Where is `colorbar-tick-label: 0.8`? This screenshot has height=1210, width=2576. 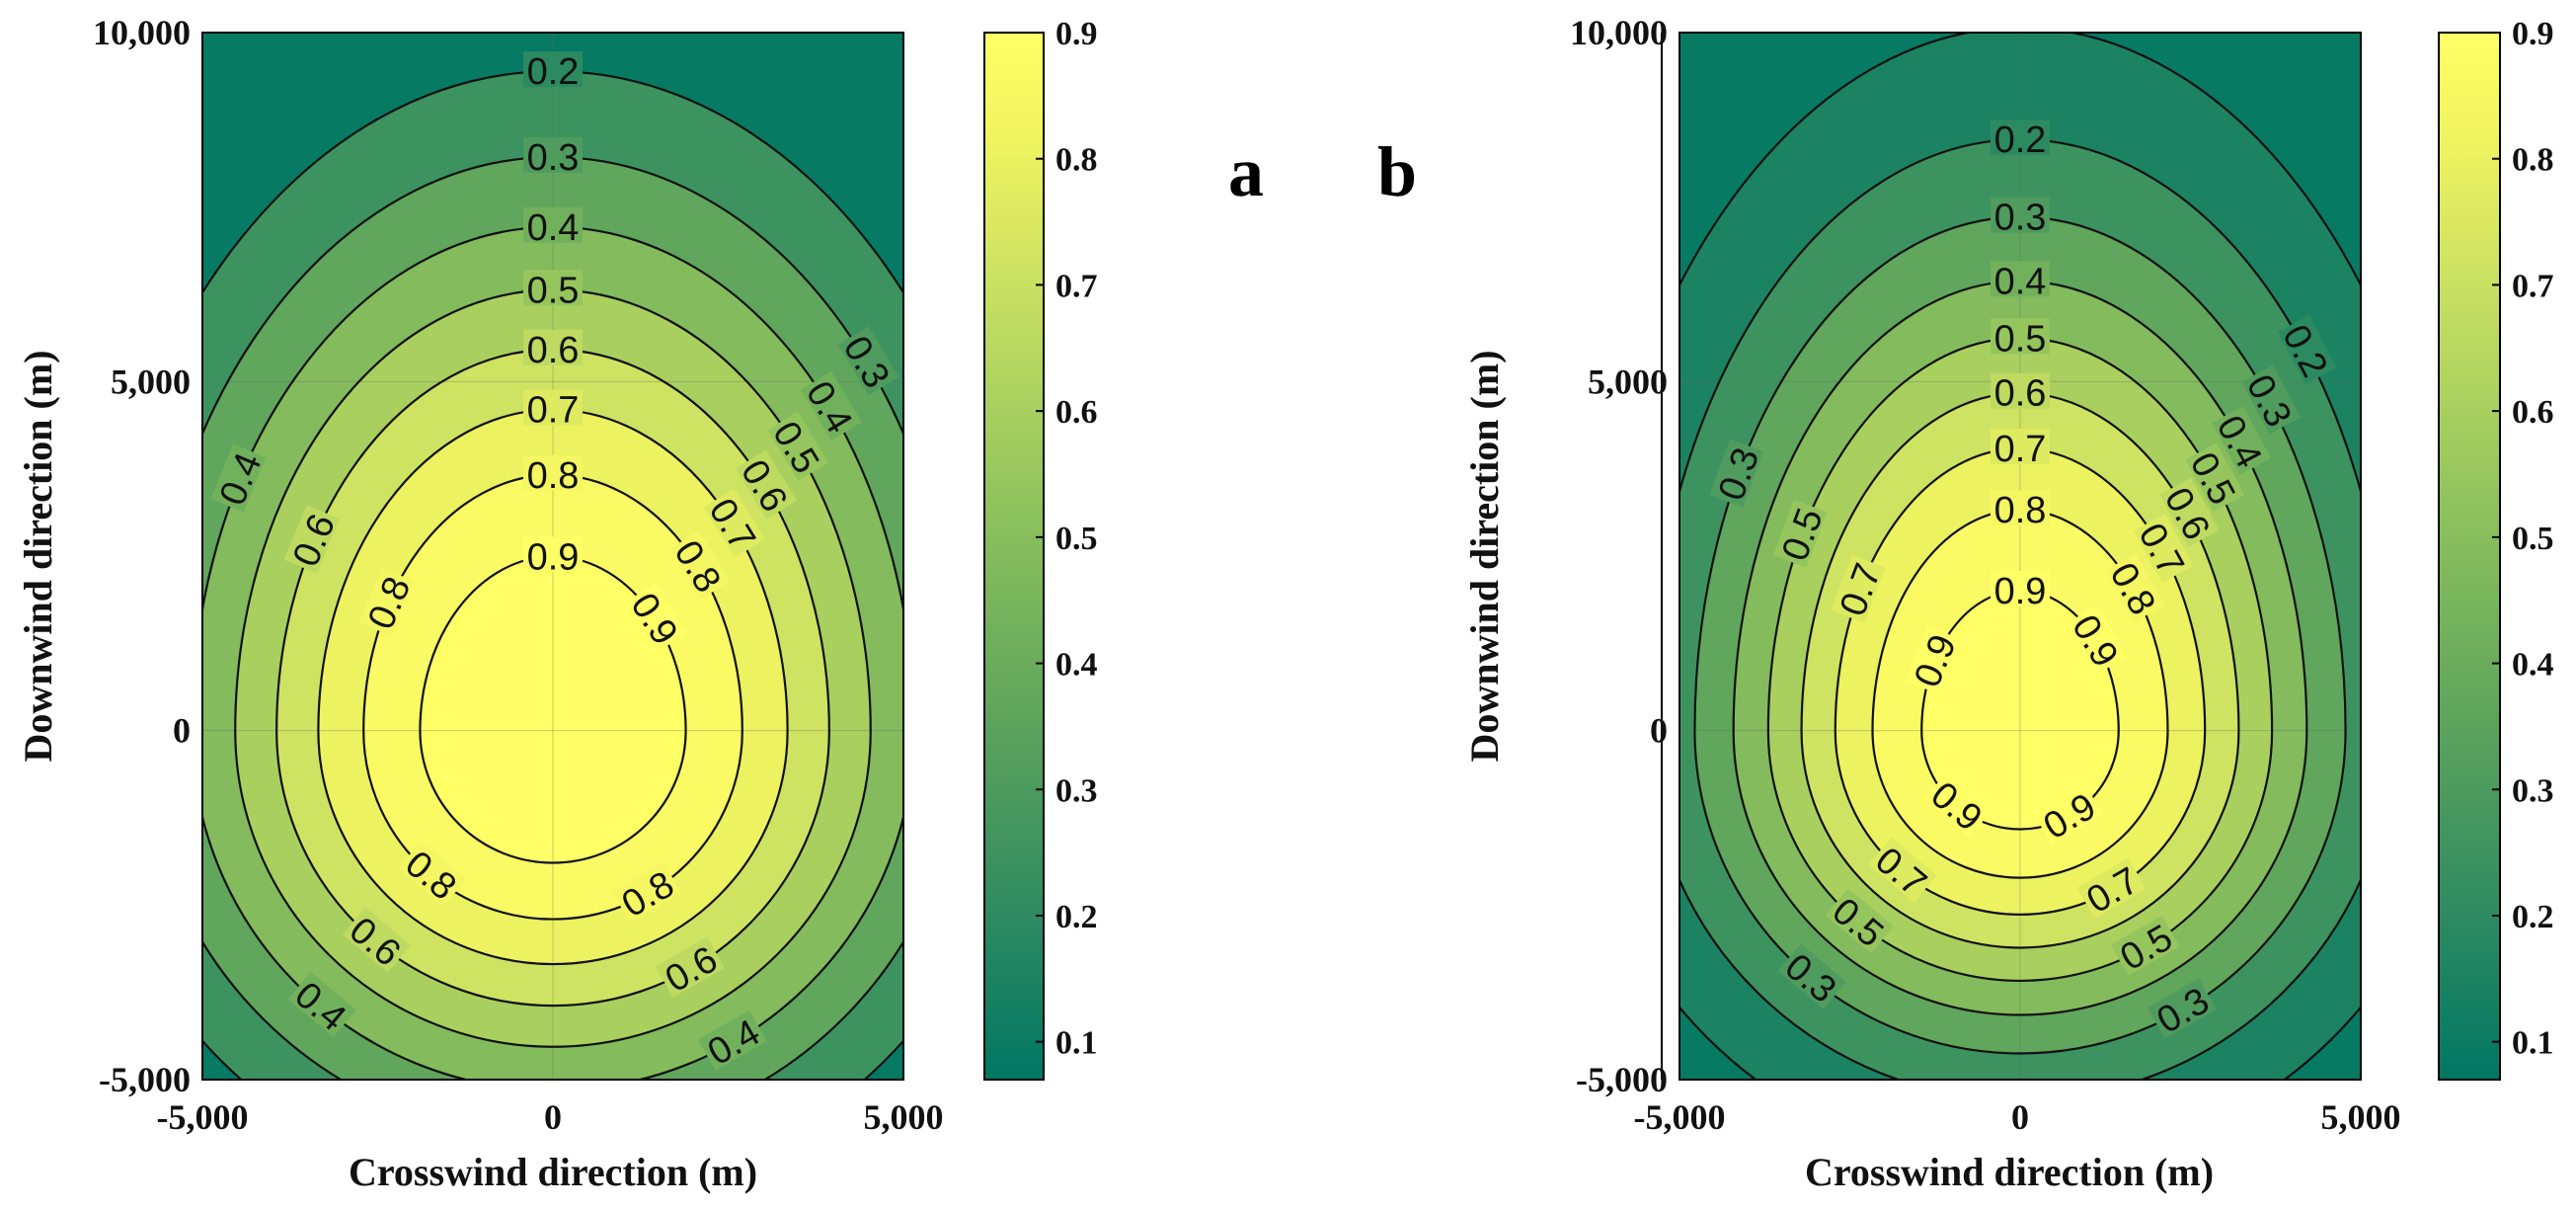 colorbar-tick-label: 0.8 is located at coordinates (1076, 160).